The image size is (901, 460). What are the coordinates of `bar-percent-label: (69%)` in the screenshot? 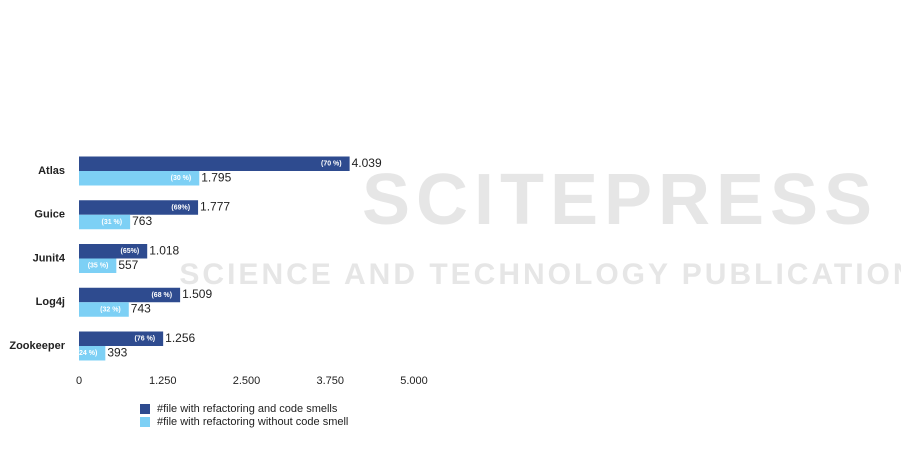 It's located at (180, 207).